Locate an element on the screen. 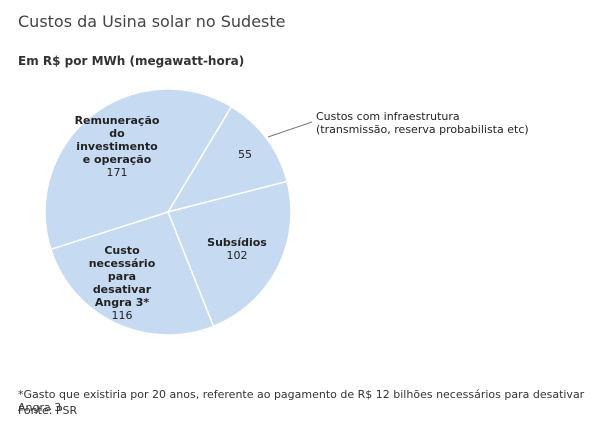  subtitle: Em R$ por MWh (megawatt-hora) is located at coordinates (131, 61).